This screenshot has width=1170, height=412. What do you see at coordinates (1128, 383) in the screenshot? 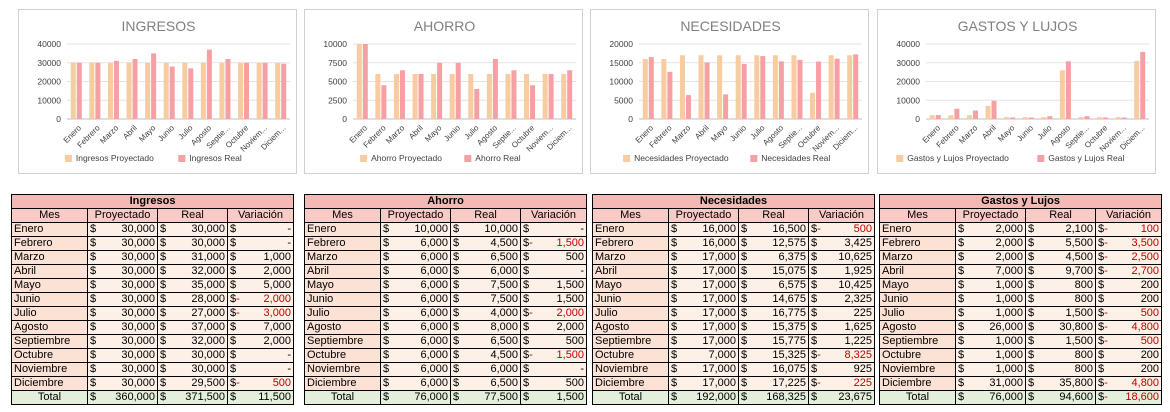
I see `variacion-cell: $- 4,800` at bounding box center [1128, 383].